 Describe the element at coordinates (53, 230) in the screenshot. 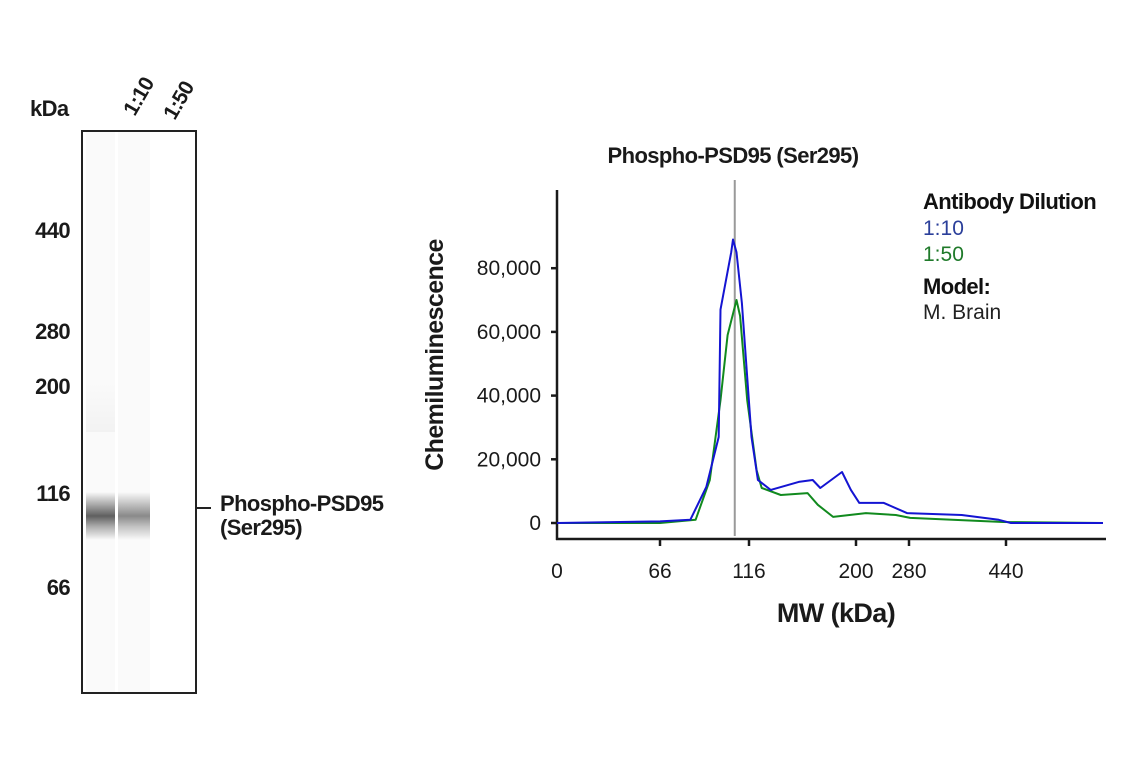

I see `mw-marker-440: 440` at that location.